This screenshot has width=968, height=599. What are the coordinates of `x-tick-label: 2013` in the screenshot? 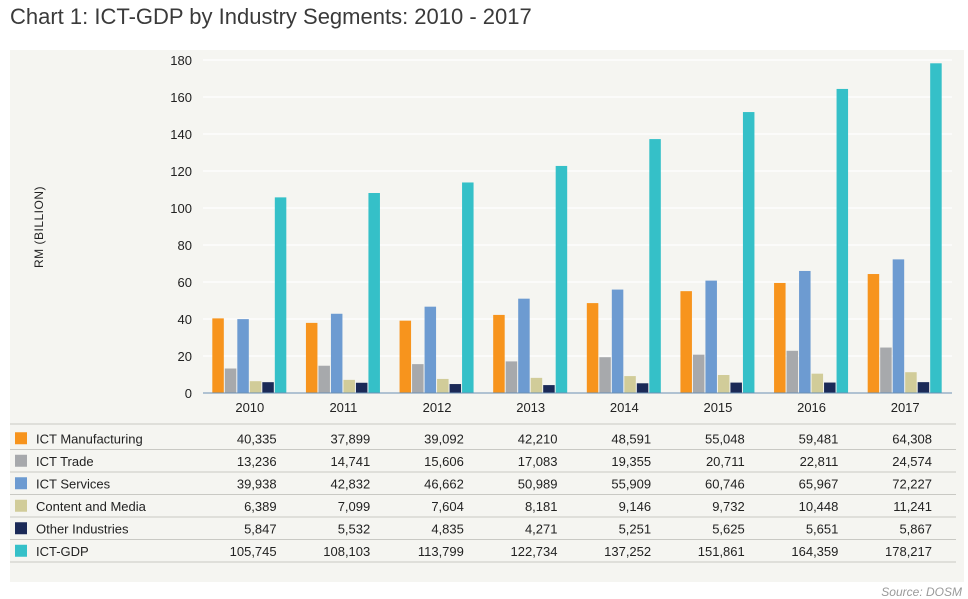 It's located at (530, 407).